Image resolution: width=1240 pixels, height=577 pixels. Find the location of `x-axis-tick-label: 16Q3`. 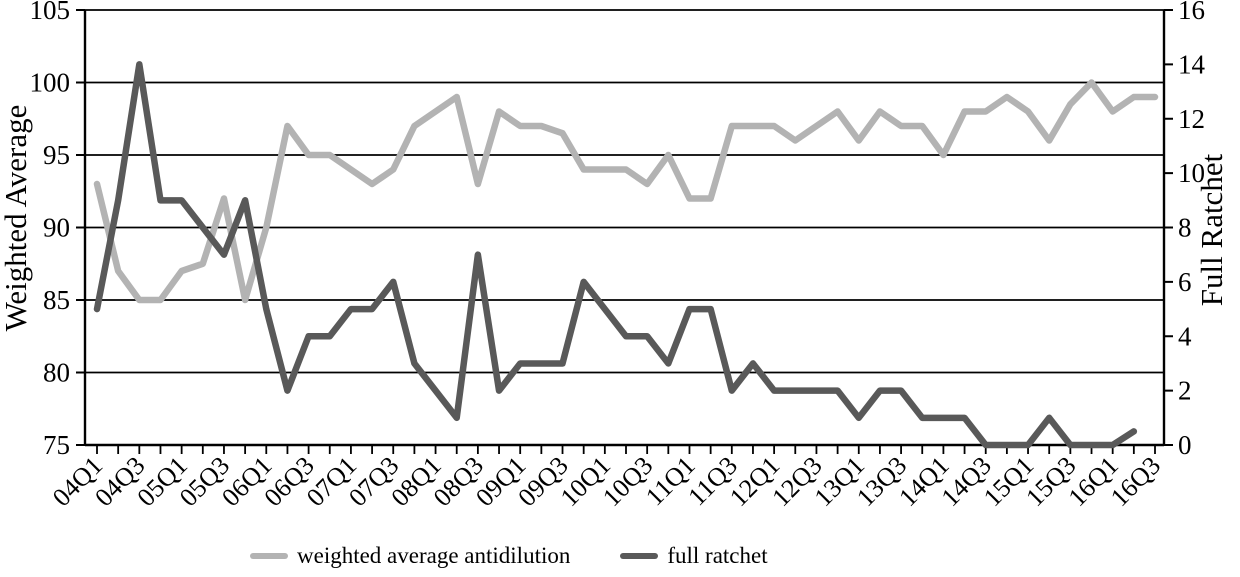

x-axis-tick-label: 16Q3 is located at coordinates (1135, 481).